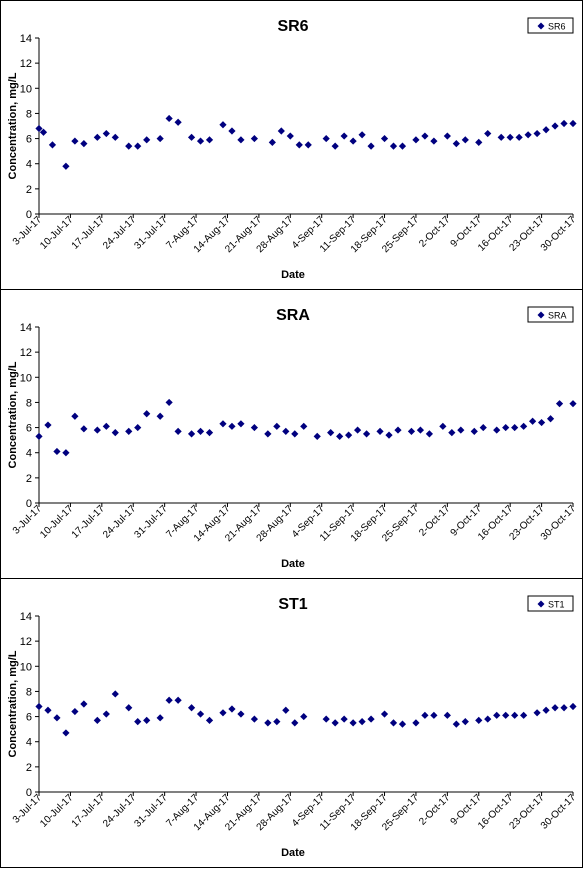  Describe the element at coordinates (152, 811) in the screenshot. I see `x-tick-label: 31-Jul-17` at that location.